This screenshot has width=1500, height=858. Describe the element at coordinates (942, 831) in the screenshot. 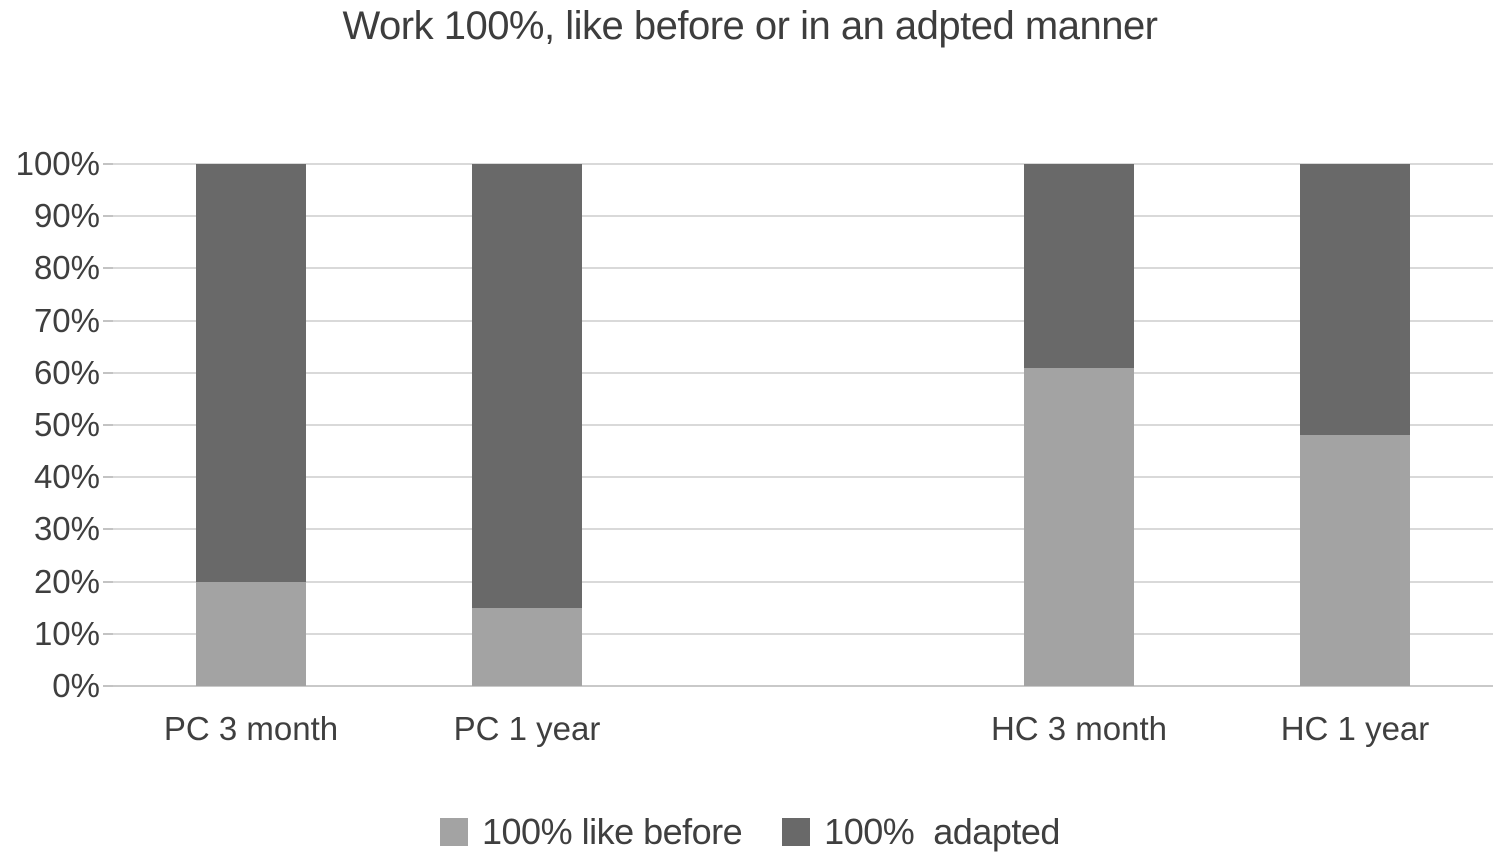

I see `legend-label: 100% adapted` at that location.